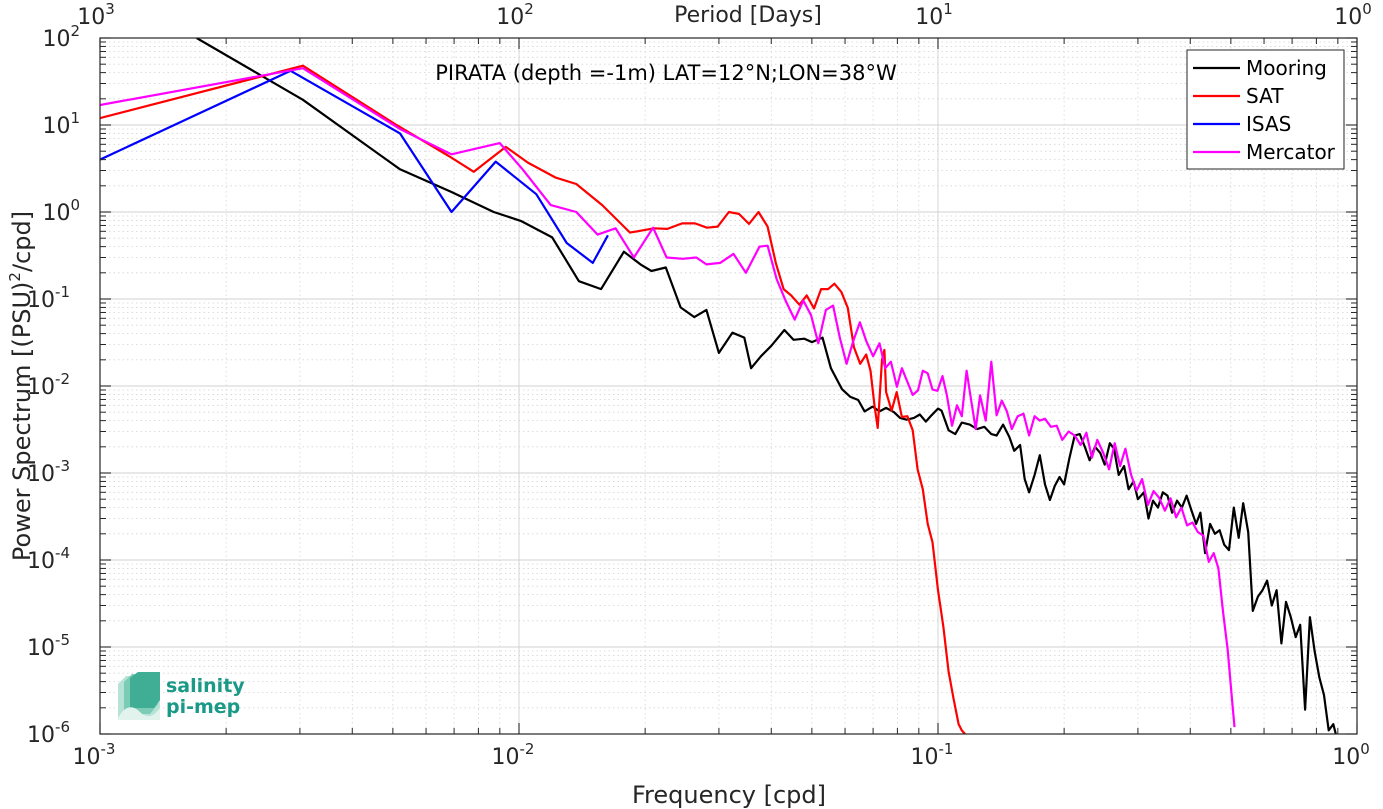  I want to click on y-tick-label: 10⁻², so click(48, 385).